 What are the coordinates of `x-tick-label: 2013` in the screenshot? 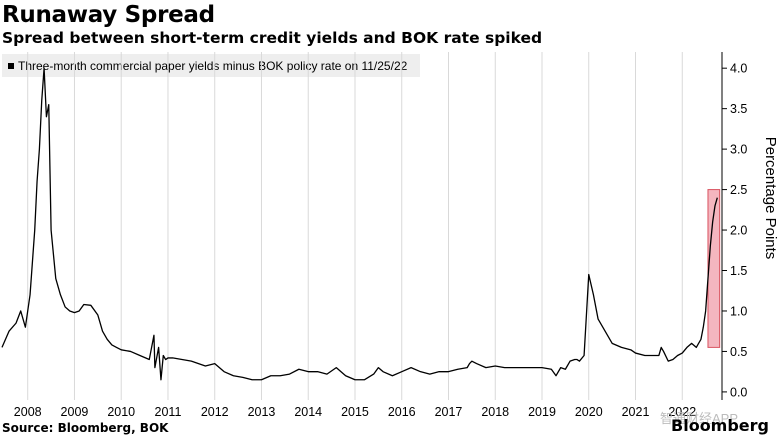 It's located at (262, 412).